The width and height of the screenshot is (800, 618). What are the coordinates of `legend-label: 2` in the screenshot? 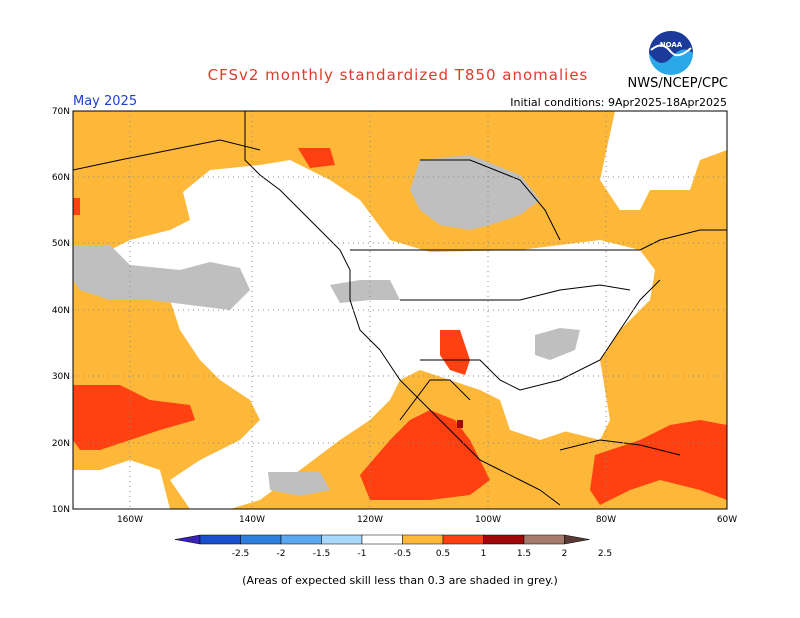 It's located at (565, 554).